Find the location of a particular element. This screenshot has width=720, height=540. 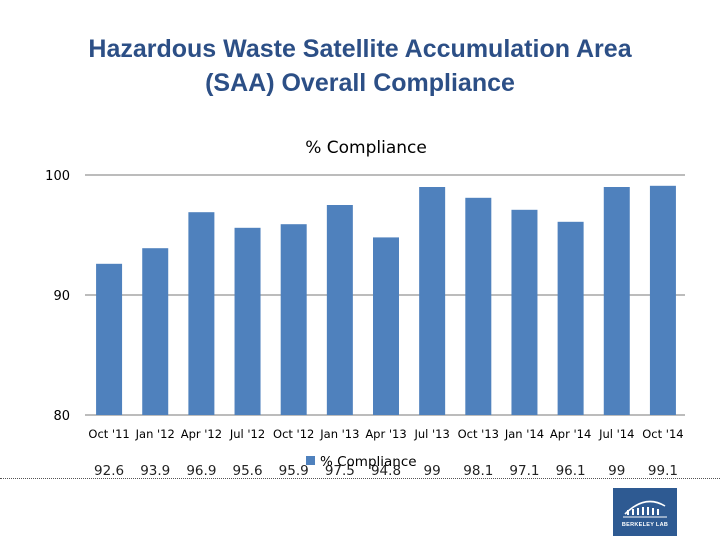

y-tick-label-100: 100 is located at coordinates (57, 176).